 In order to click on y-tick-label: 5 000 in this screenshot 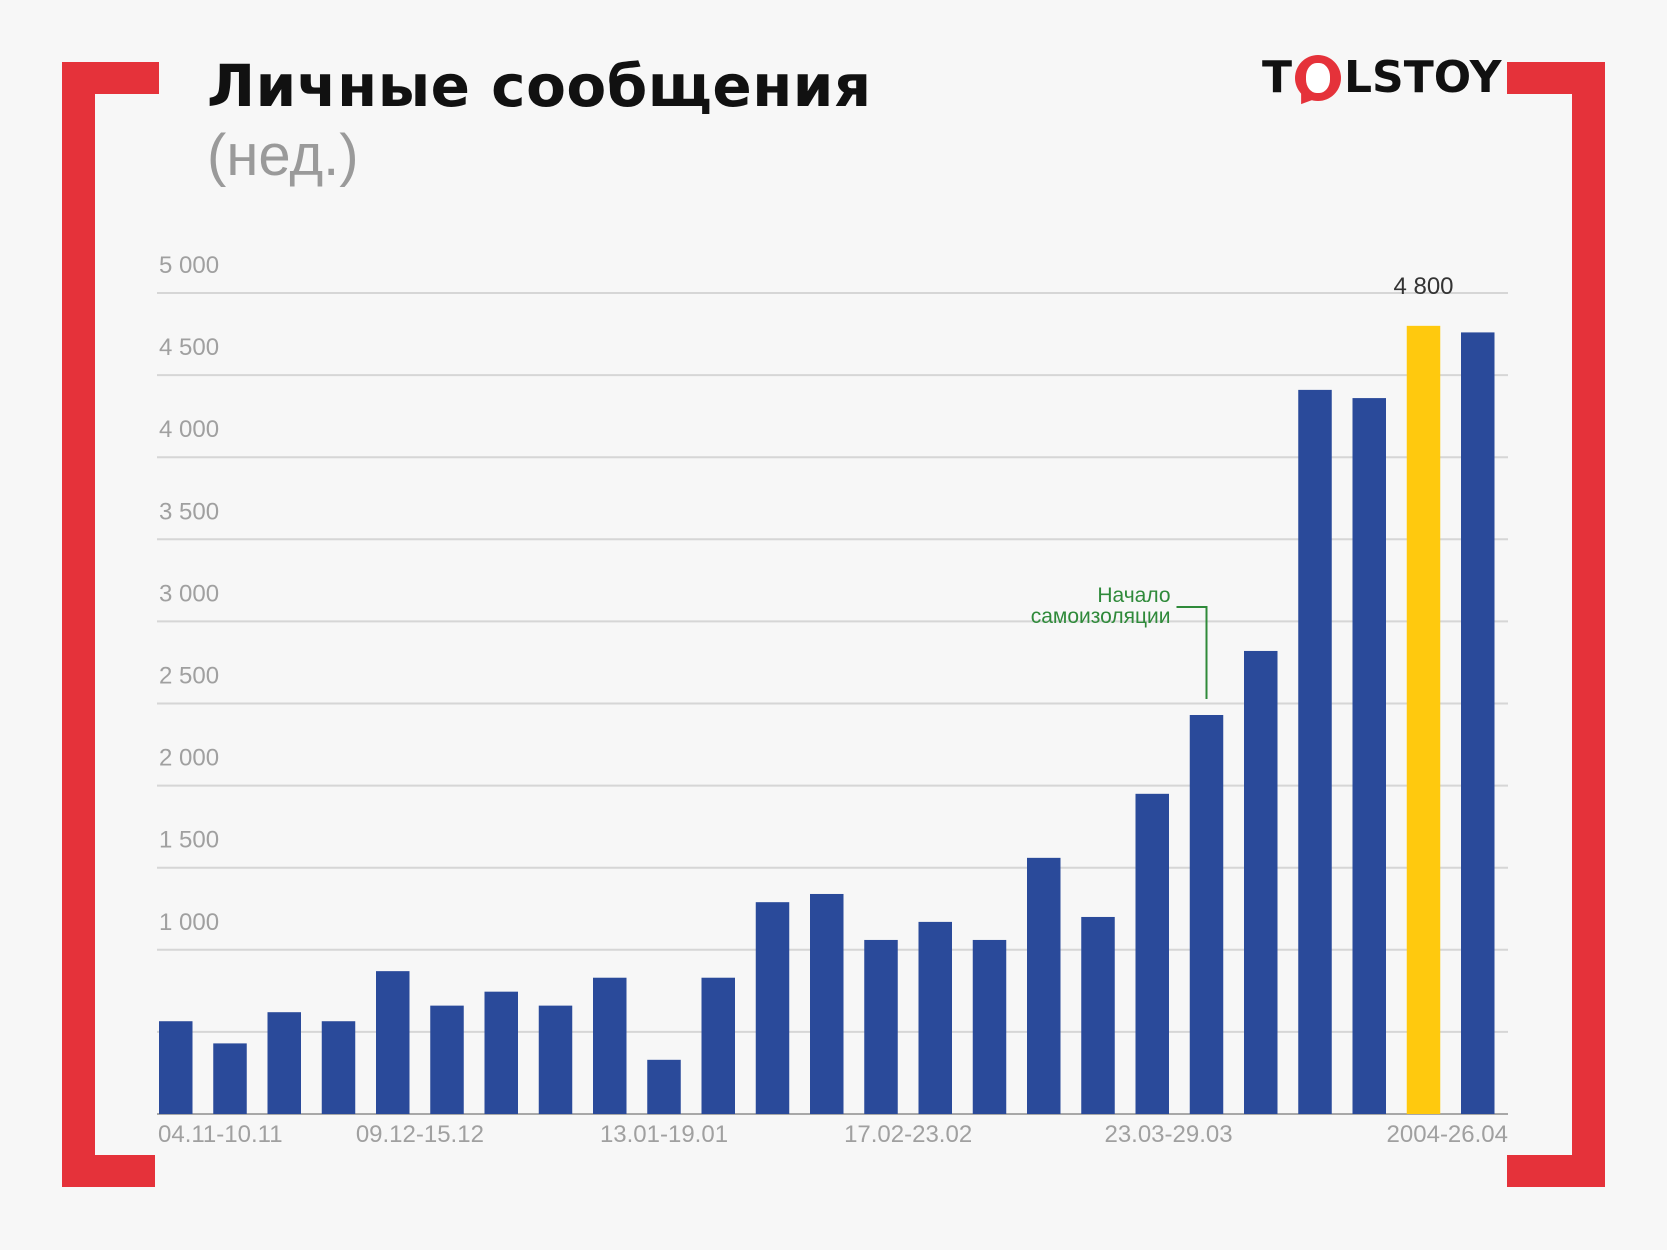, I will do `click(189, 265)`.